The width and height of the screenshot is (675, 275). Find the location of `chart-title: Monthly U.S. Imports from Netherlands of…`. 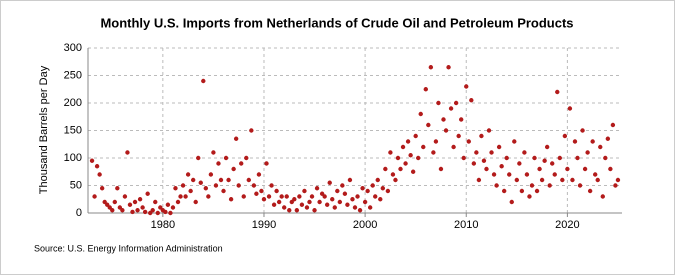

chart-title: Monthly U.S. Imports from Netherlands of… is located at coordinates (336, 22).